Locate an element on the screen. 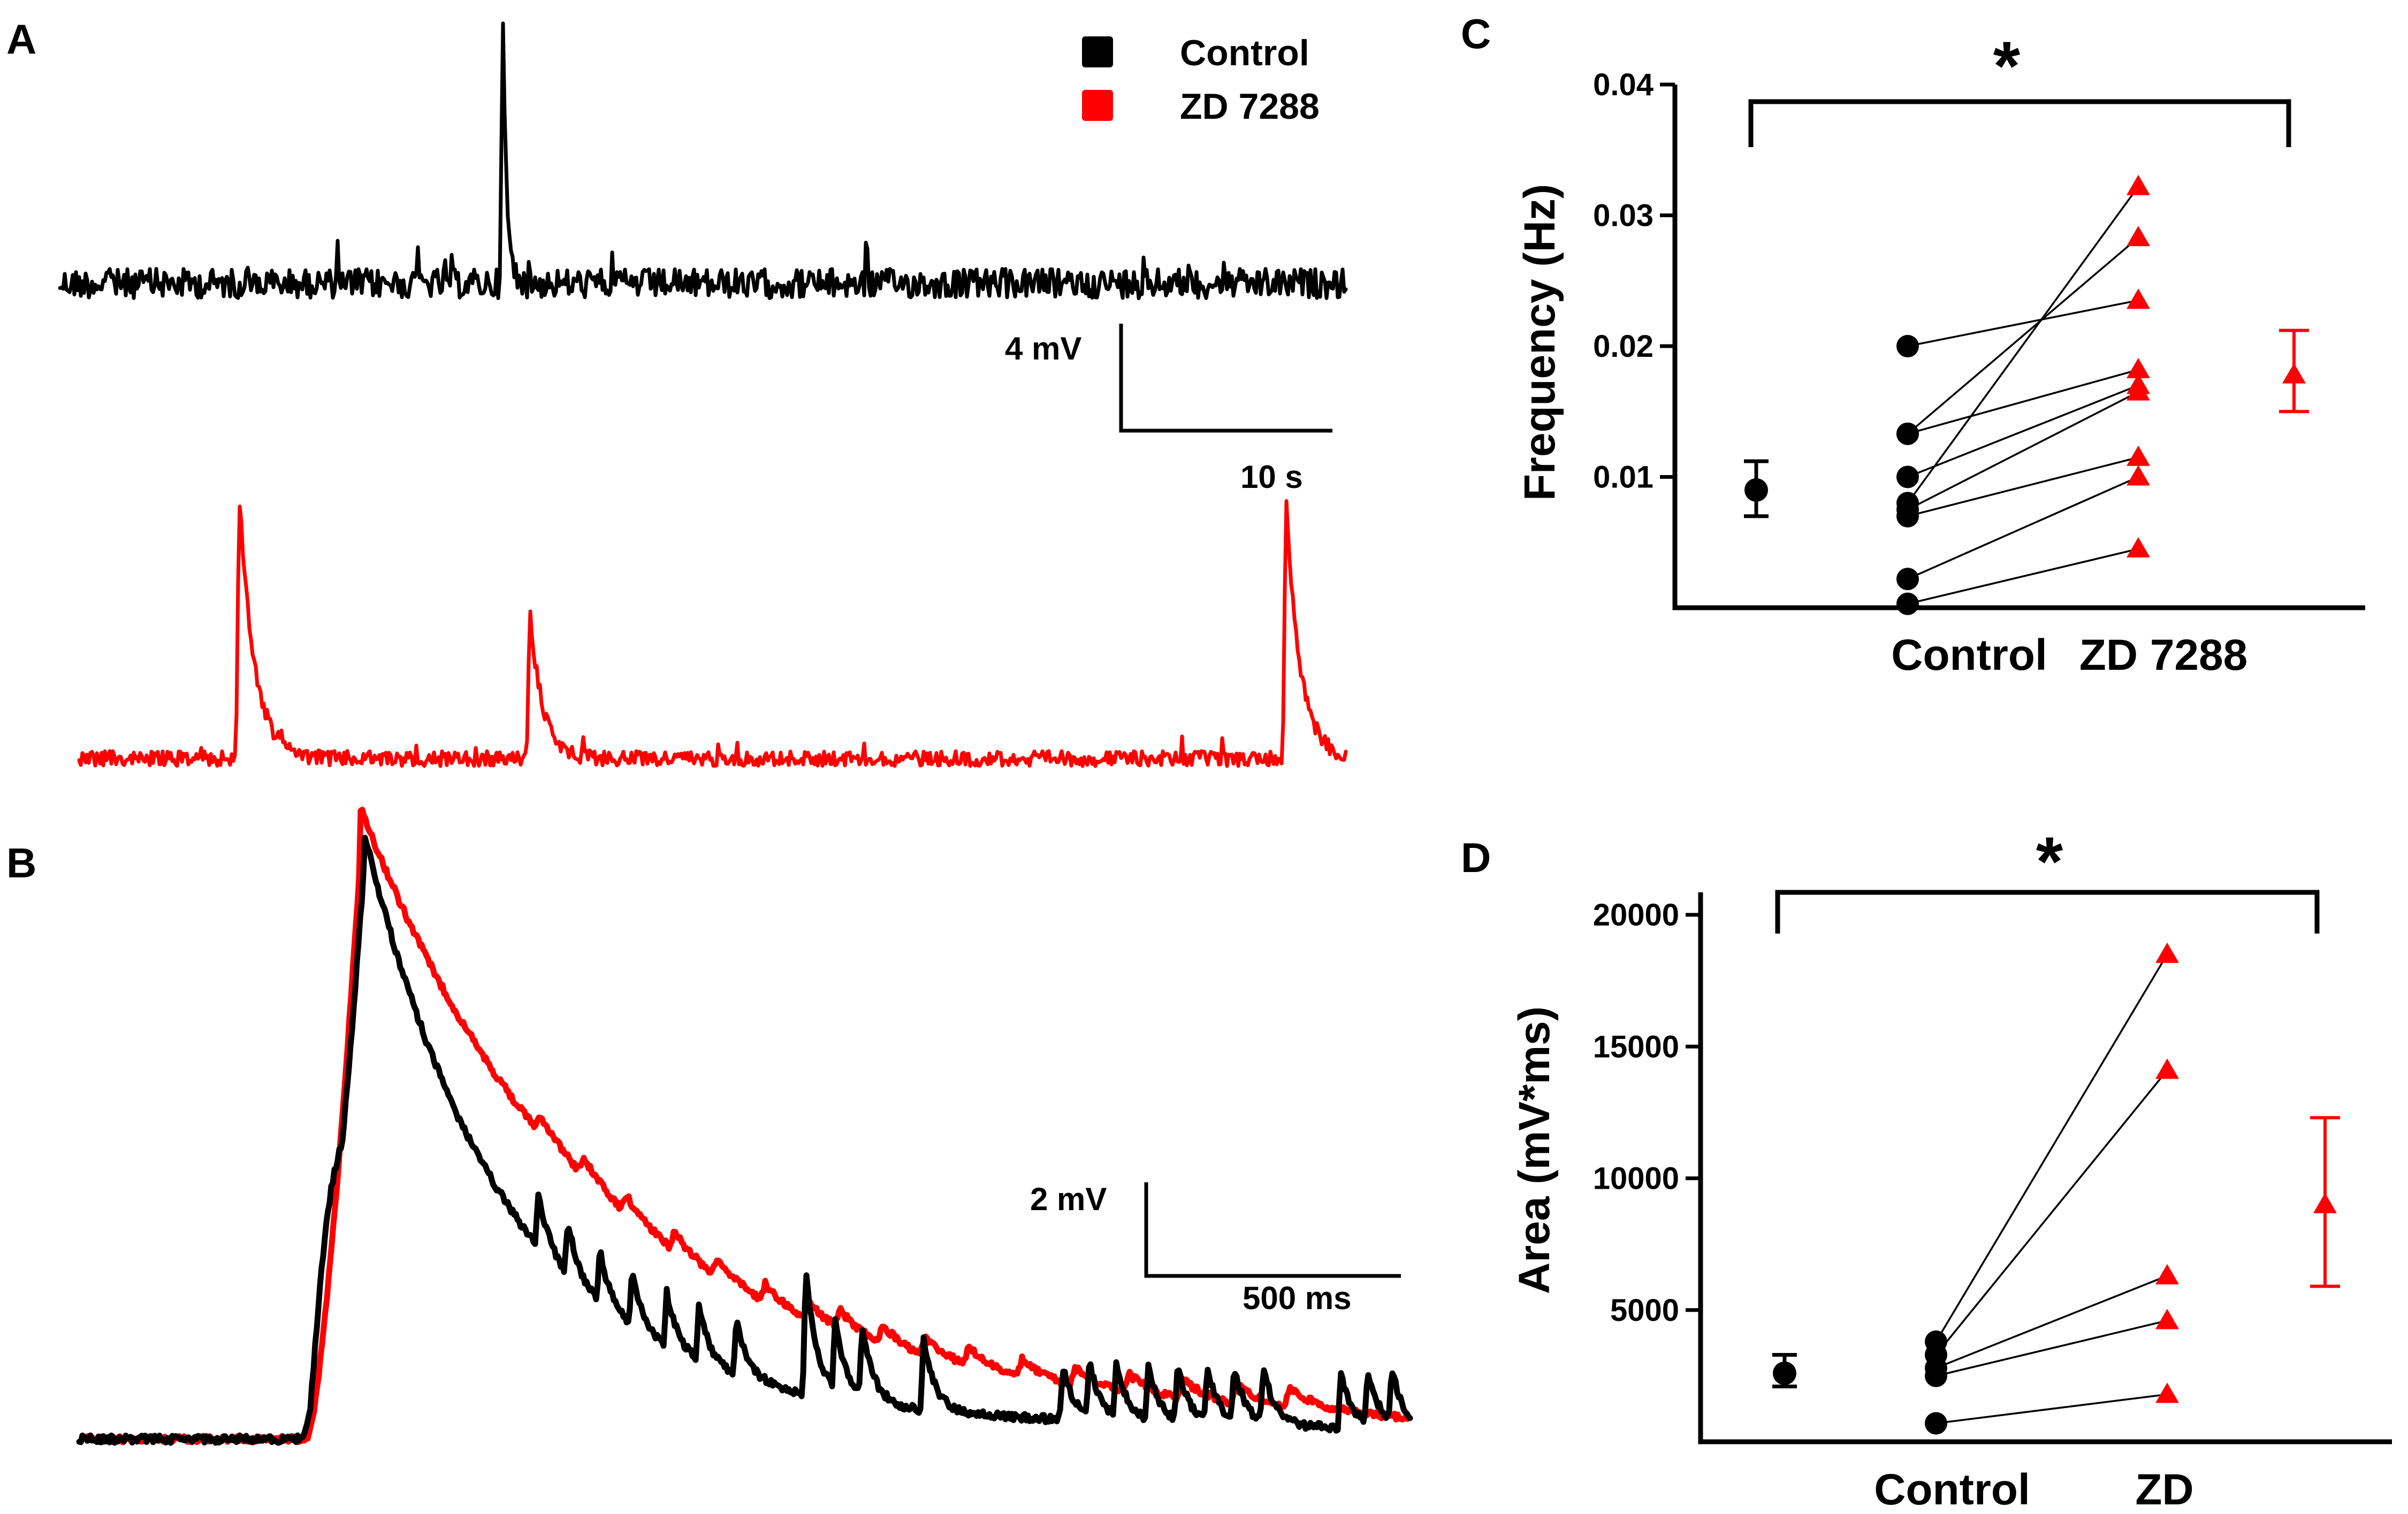 The image size is (2408, 1514). c-ytick-label-3: 0.03 is located at coordinates (1623, 216).